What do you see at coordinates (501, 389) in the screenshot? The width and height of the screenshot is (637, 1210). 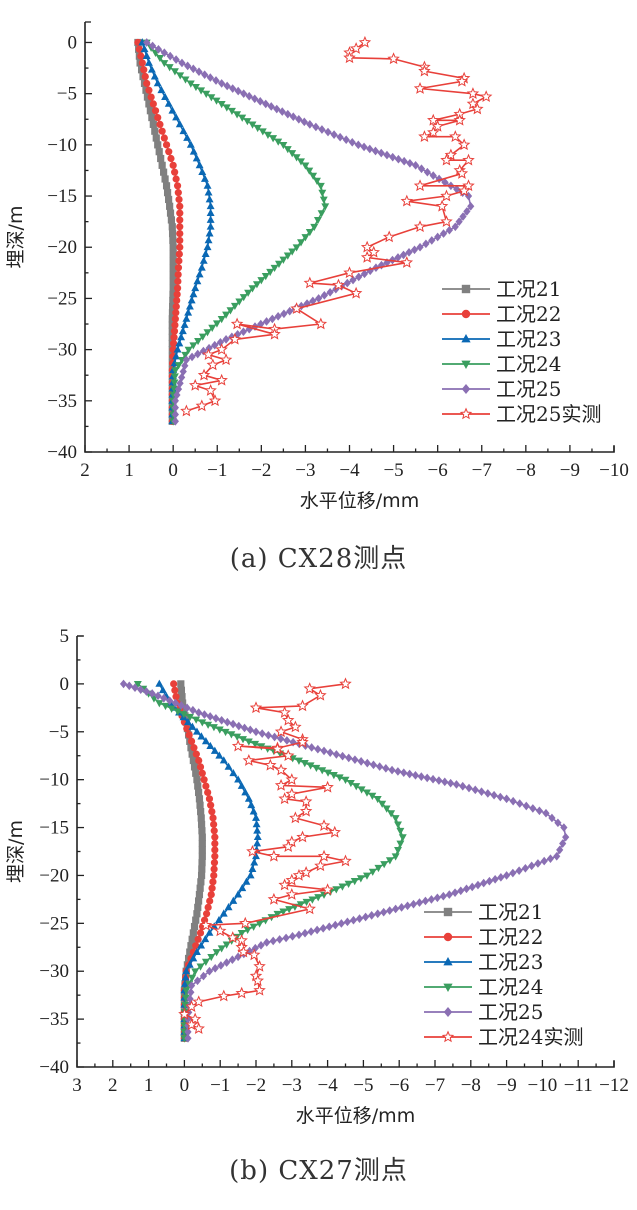 I see `legend-item: 工况25` at bounding box center [501, 389].